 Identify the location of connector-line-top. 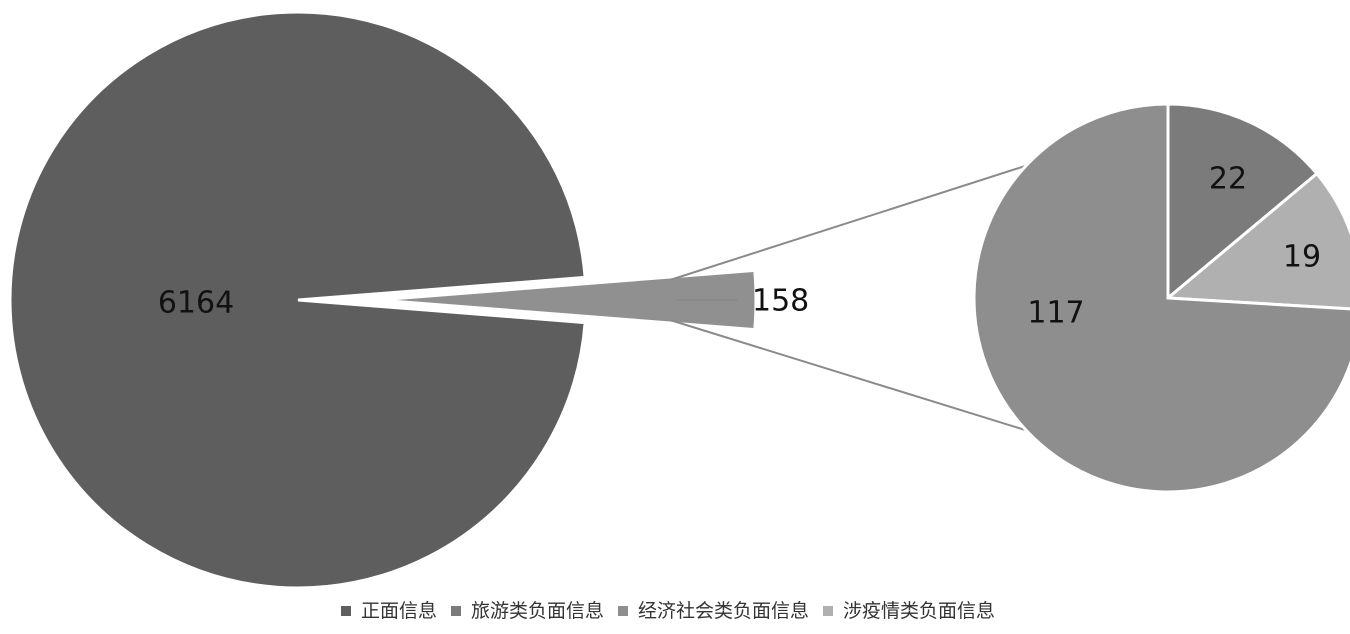
(848, 222).